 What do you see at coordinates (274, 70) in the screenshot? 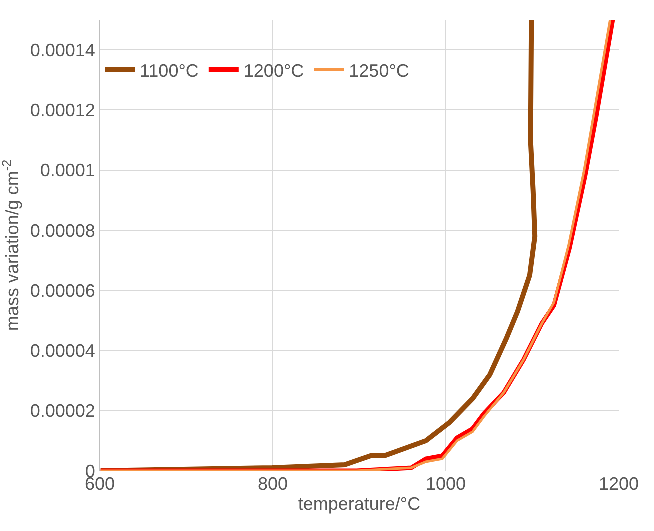
I see `legend-label: 1200°C` at bounding box center [274, 70].